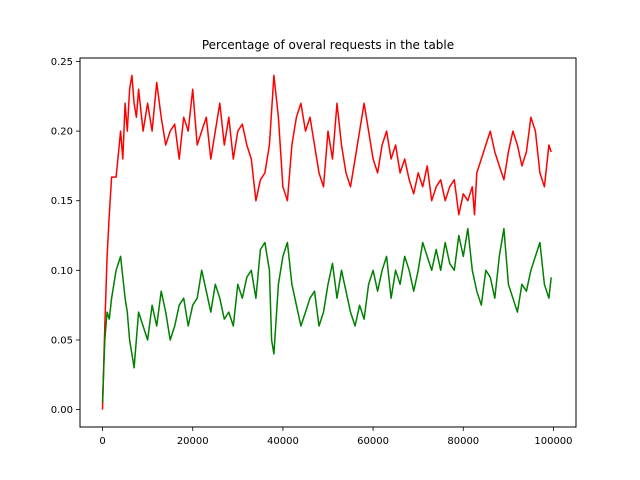  What do you see at coordinates (193, 441) in the screenshot?
I see `x-tick-label: 20000` at bounding box center [193, 441].